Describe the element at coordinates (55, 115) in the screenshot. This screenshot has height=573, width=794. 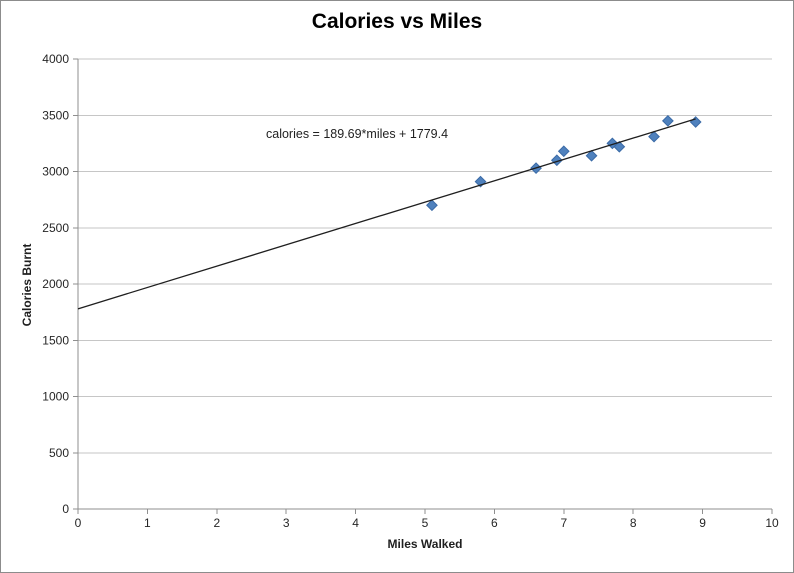
I see `y-tick-label: 3500` at that location.